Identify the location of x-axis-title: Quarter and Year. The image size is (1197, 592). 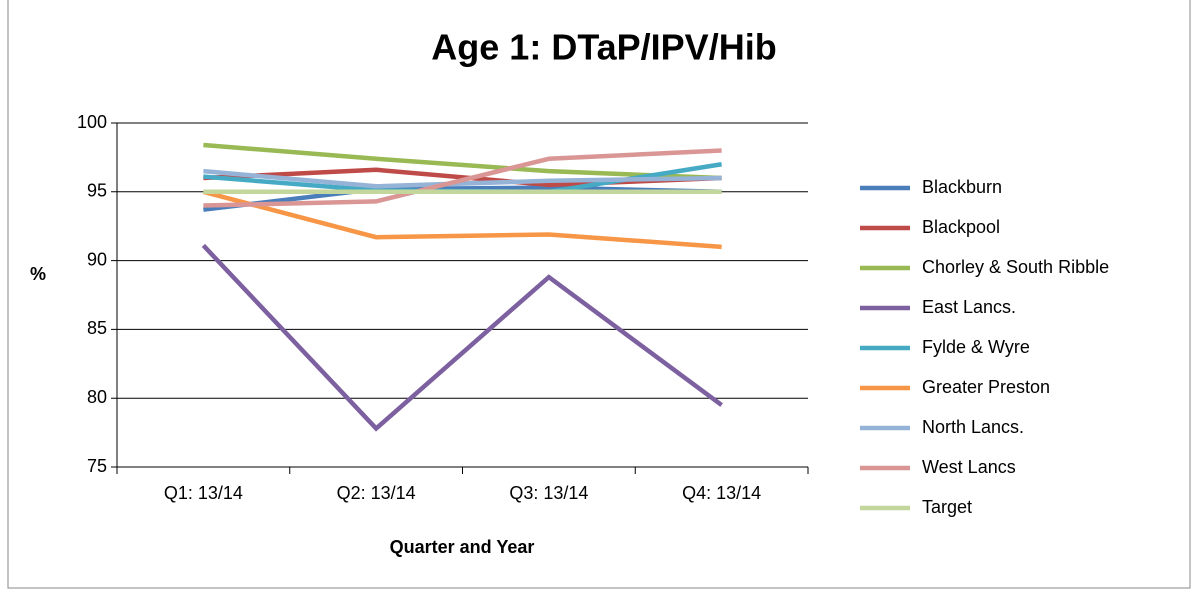
(462, 547).